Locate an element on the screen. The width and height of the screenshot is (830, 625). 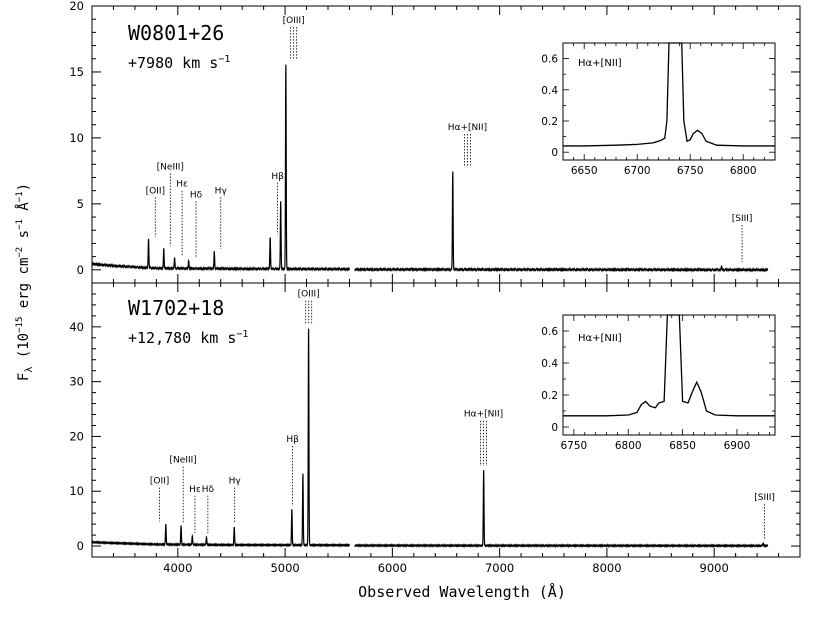
object-name-label: W0801+26 is located at coordinates (176, 33).